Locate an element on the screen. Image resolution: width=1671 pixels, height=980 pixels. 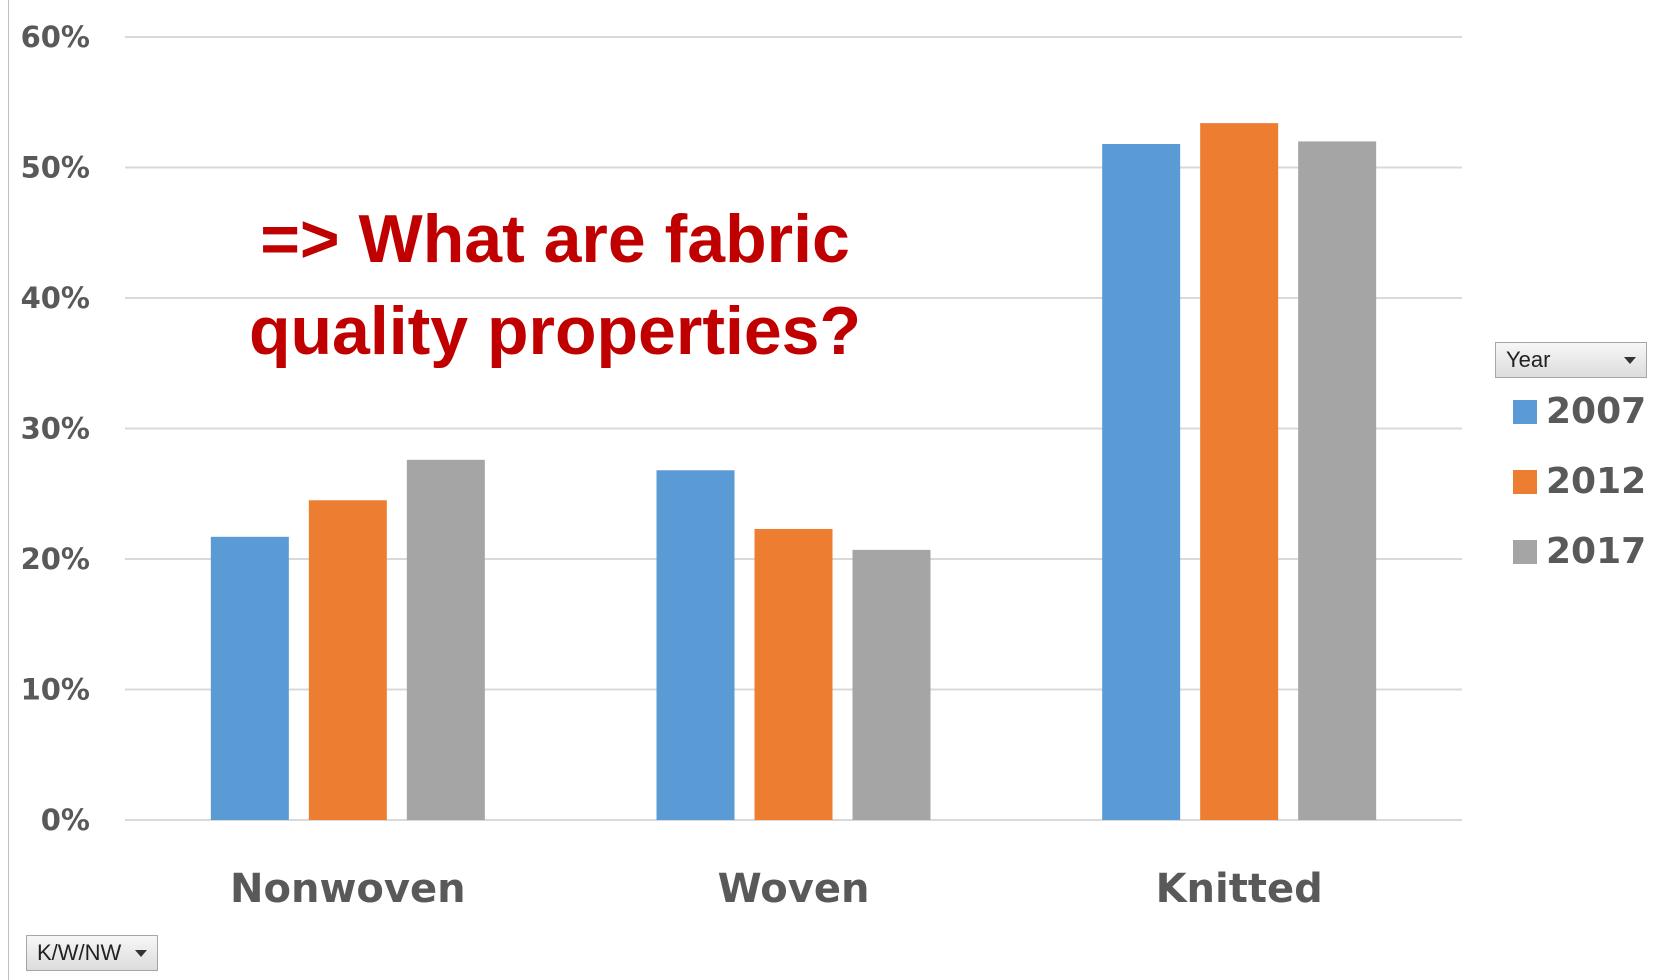
y-tick-label: 40% is located at coordinates (55, 298).